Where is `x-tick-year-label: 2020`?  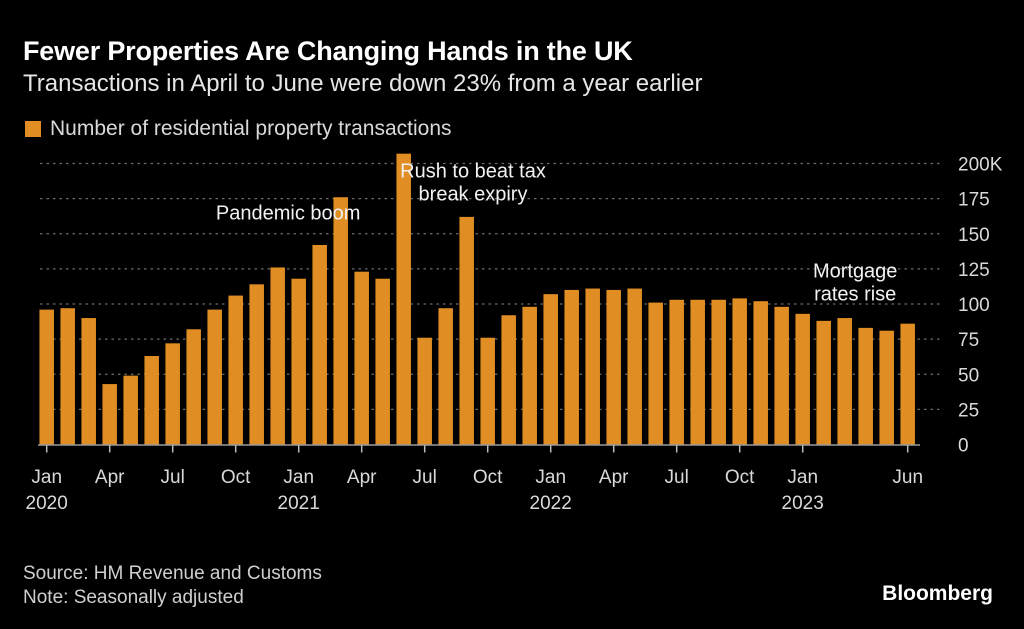 x-tick-year-label: 2020 is located at coordinates (47, 503).